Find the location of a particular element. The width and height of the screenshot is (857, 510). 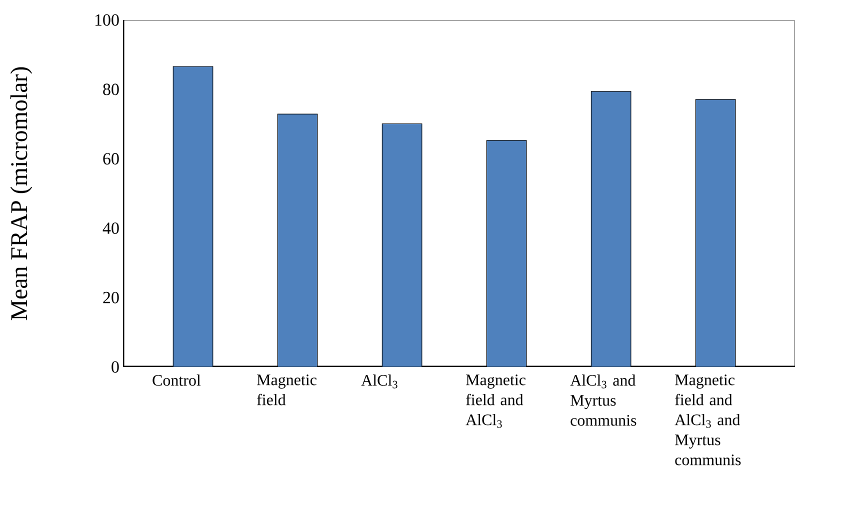

y-tick-label: 80 is located at coordinates (111, 90).